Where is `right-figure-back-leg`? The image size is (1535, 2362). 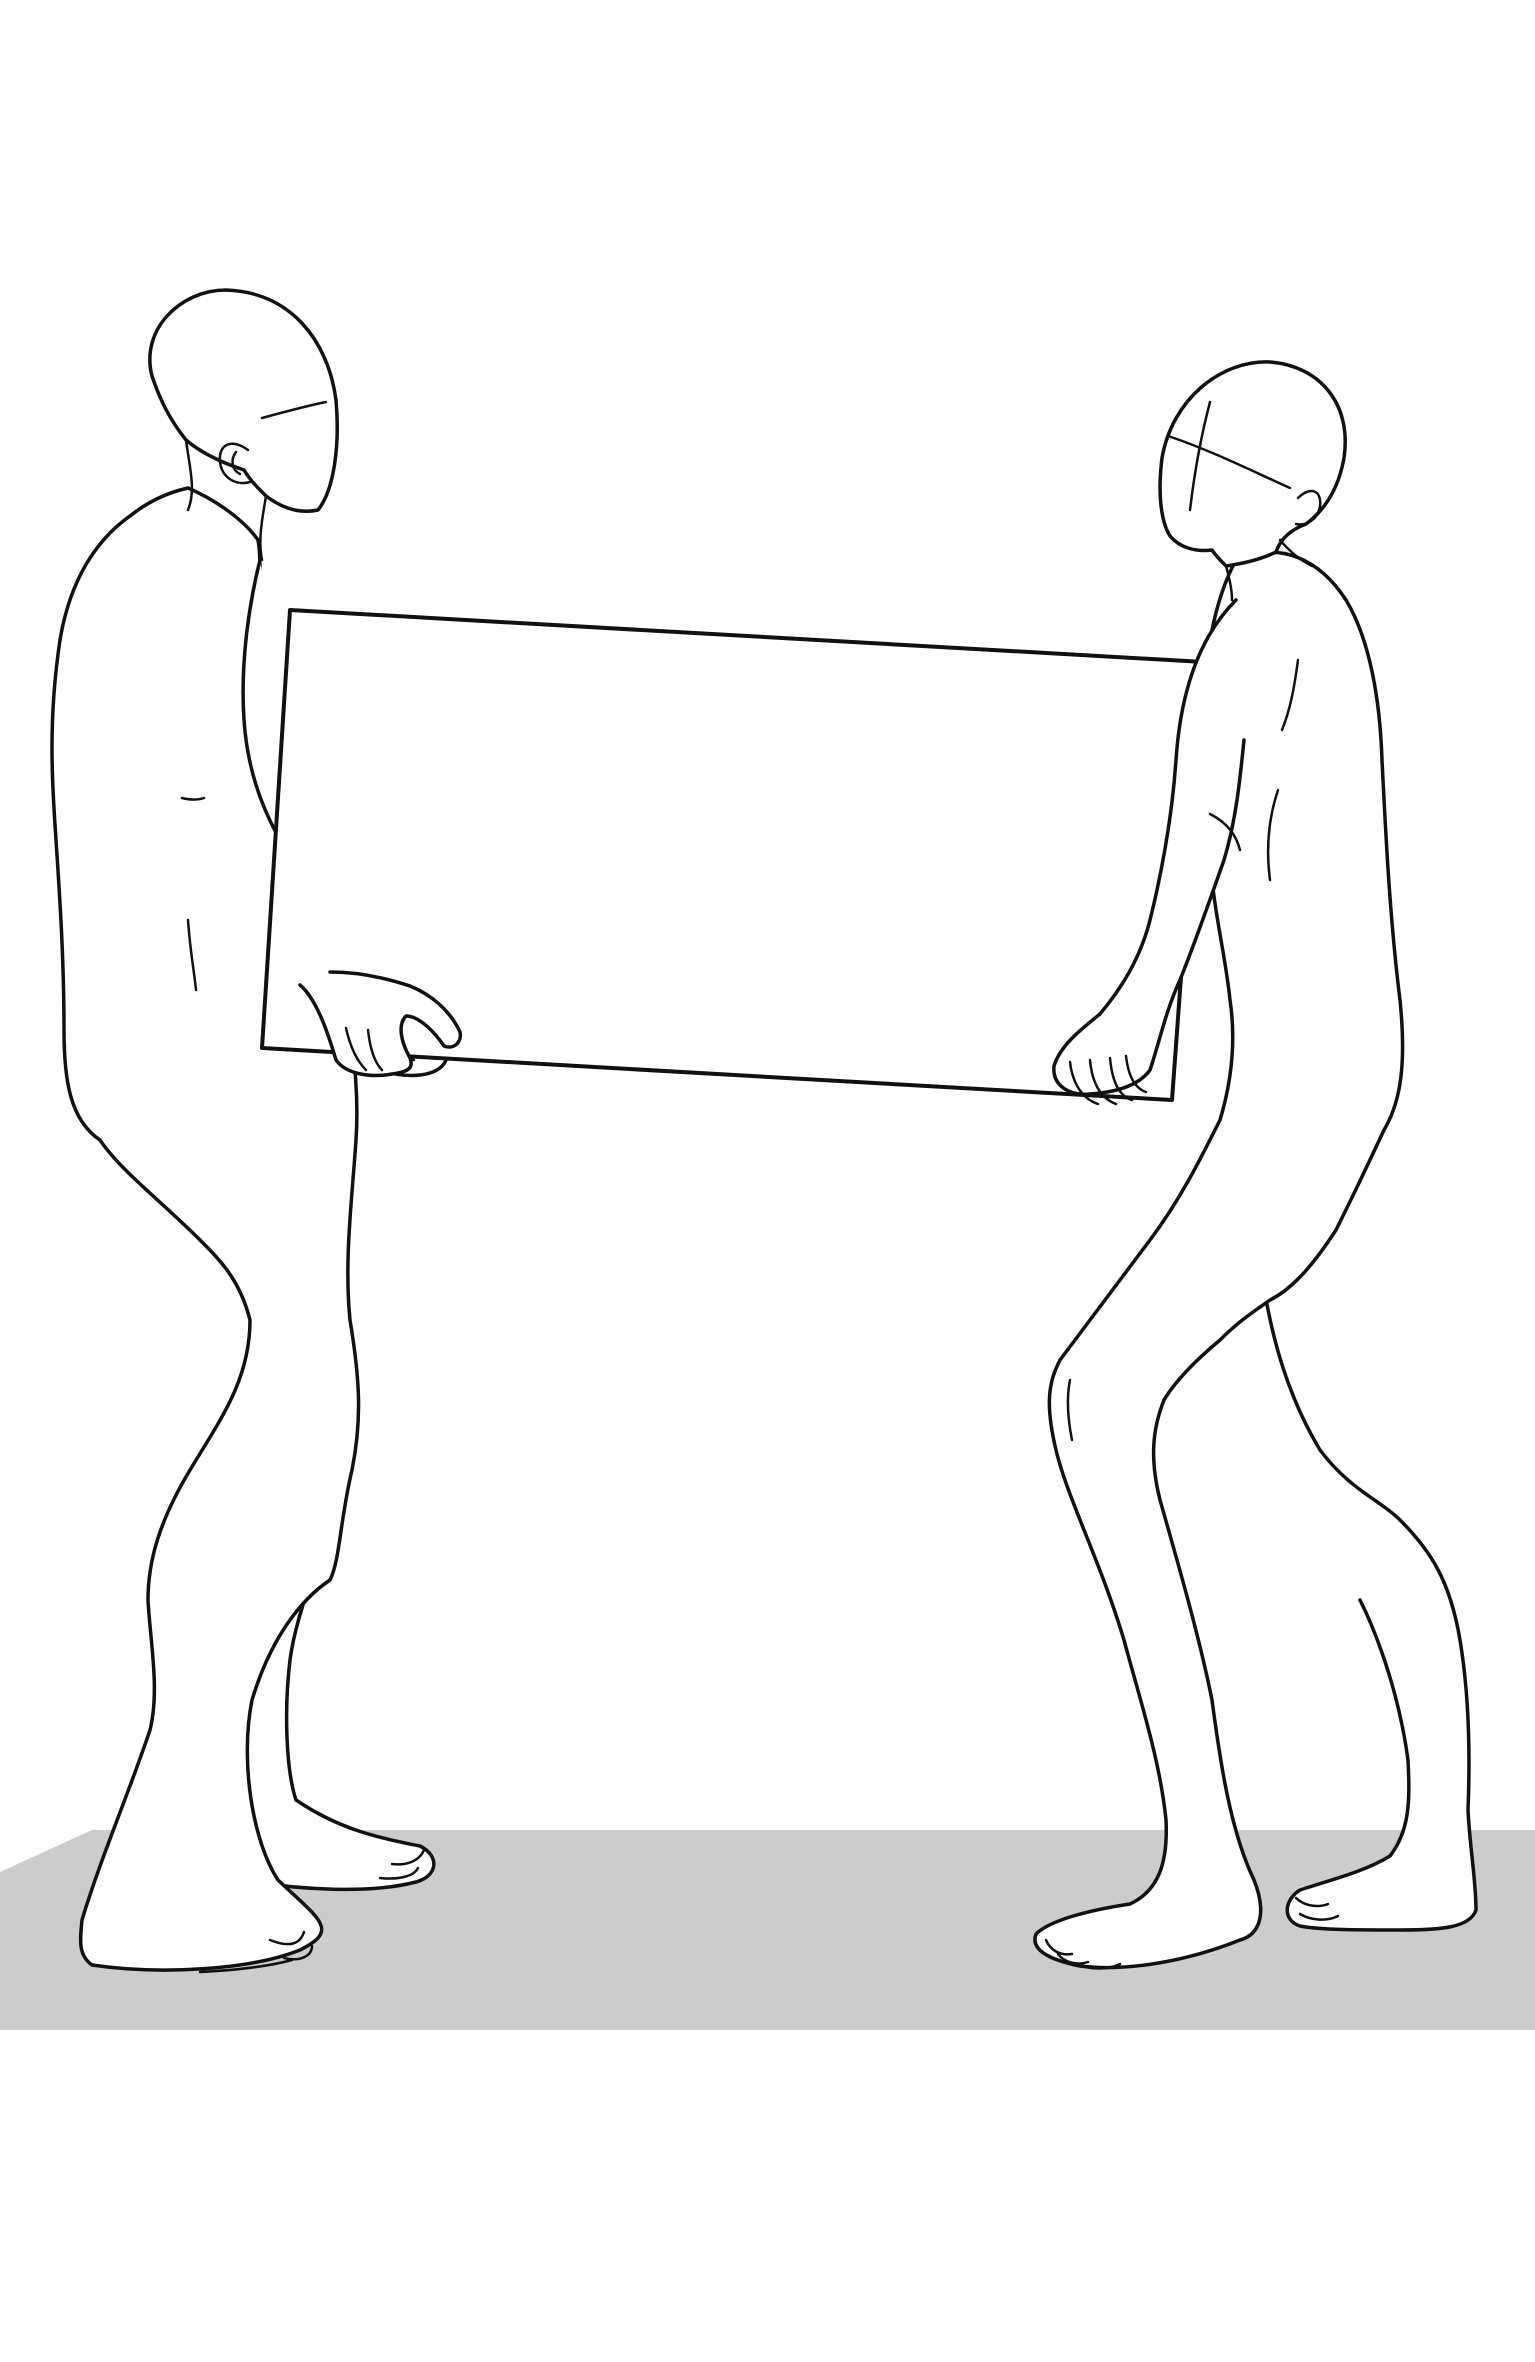
right-figure-back-leg is located at coordinates (1368, 1595).